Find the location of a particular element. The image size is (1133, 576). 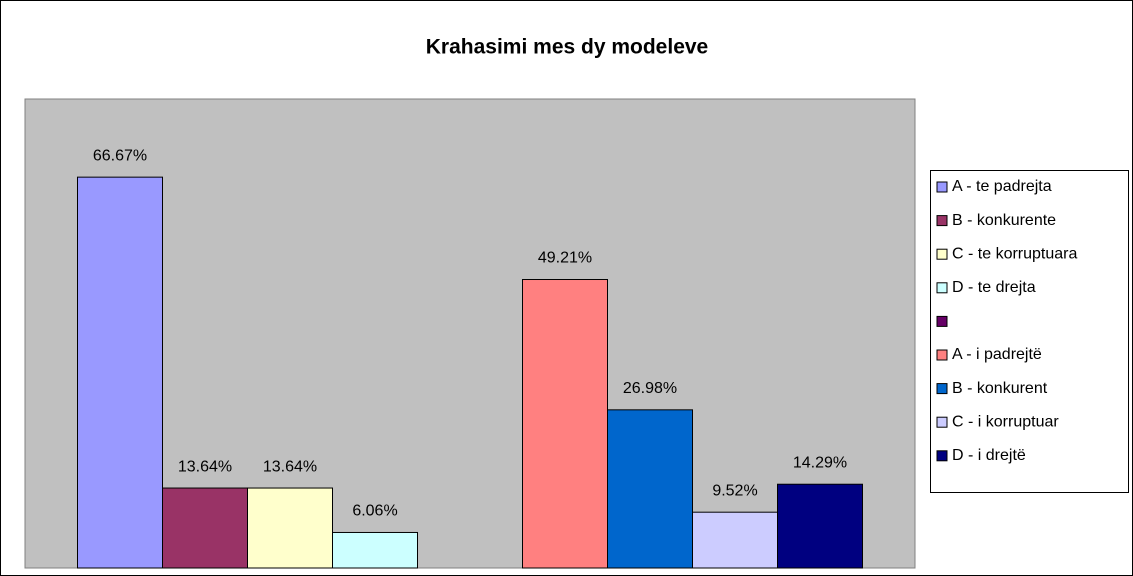

legend is located at coordinates (1029, 331).